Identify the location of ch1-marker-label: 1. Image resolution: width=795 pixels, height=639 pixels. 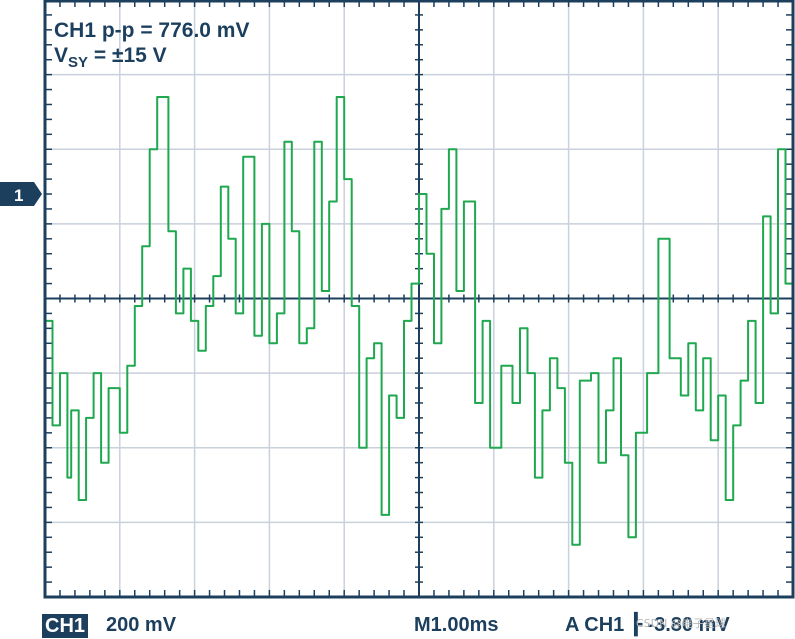
(18, 195).